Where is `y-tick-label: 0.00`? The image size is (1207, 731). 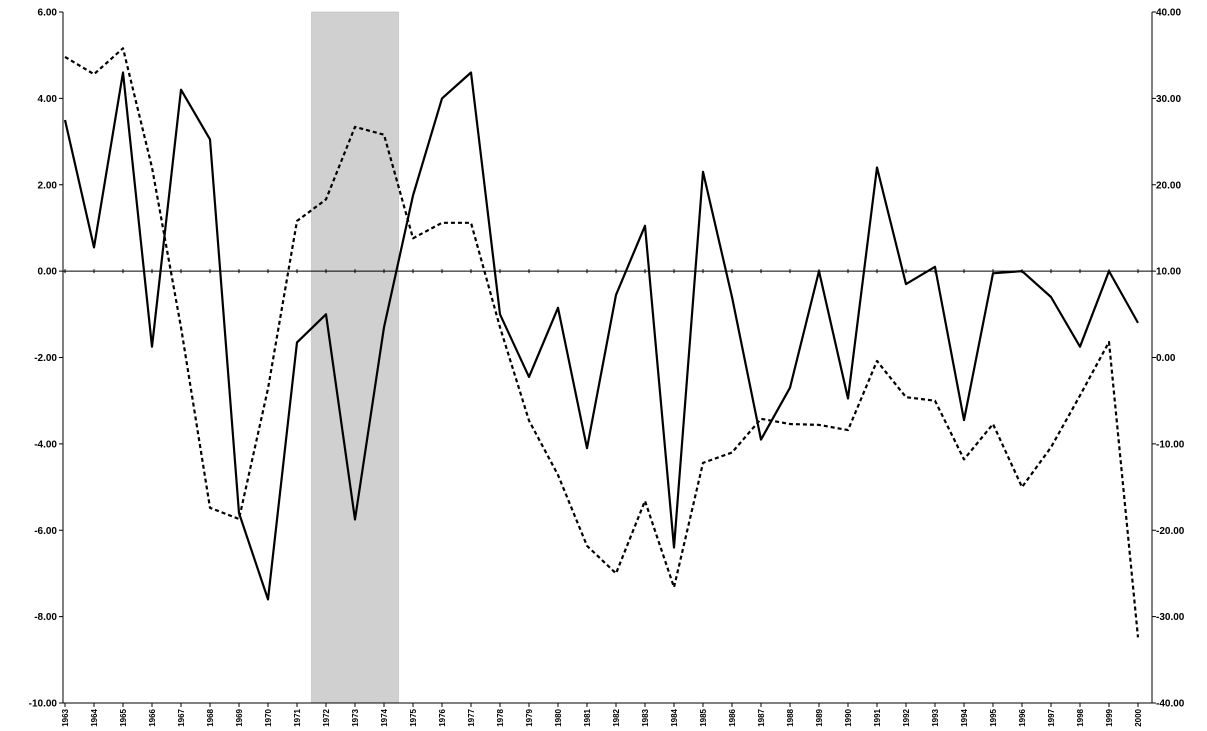
y-tick-label: 0.00 is located at coordinates (48, 272).